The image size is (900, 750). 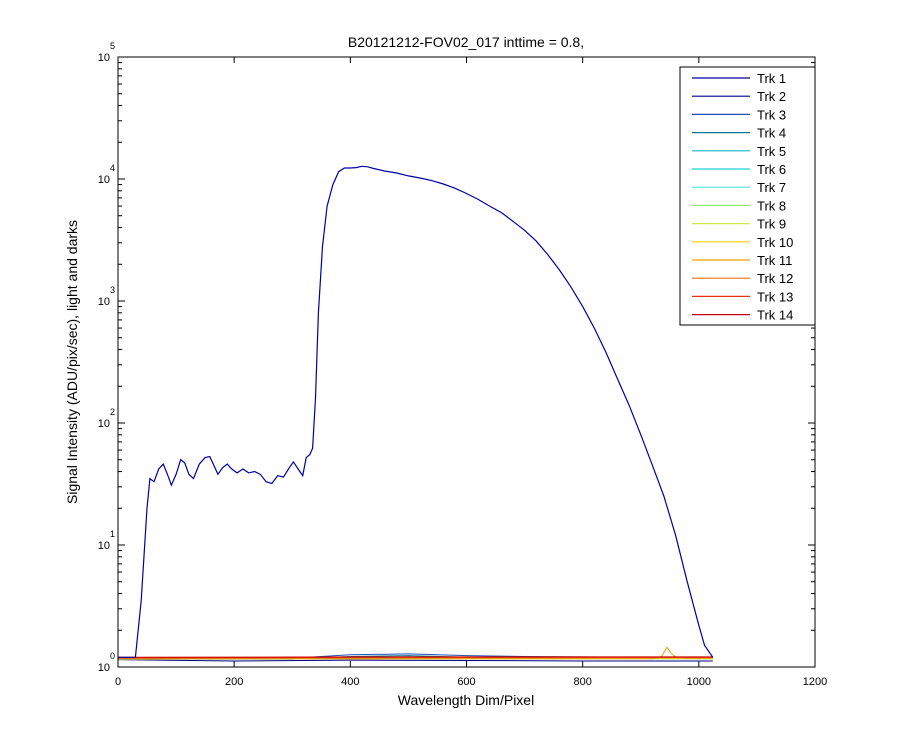 What do you see at coordinates (771, 151) in the screenshot?
I see `legend-label: Trk 5` at bounding box center [771, 151].